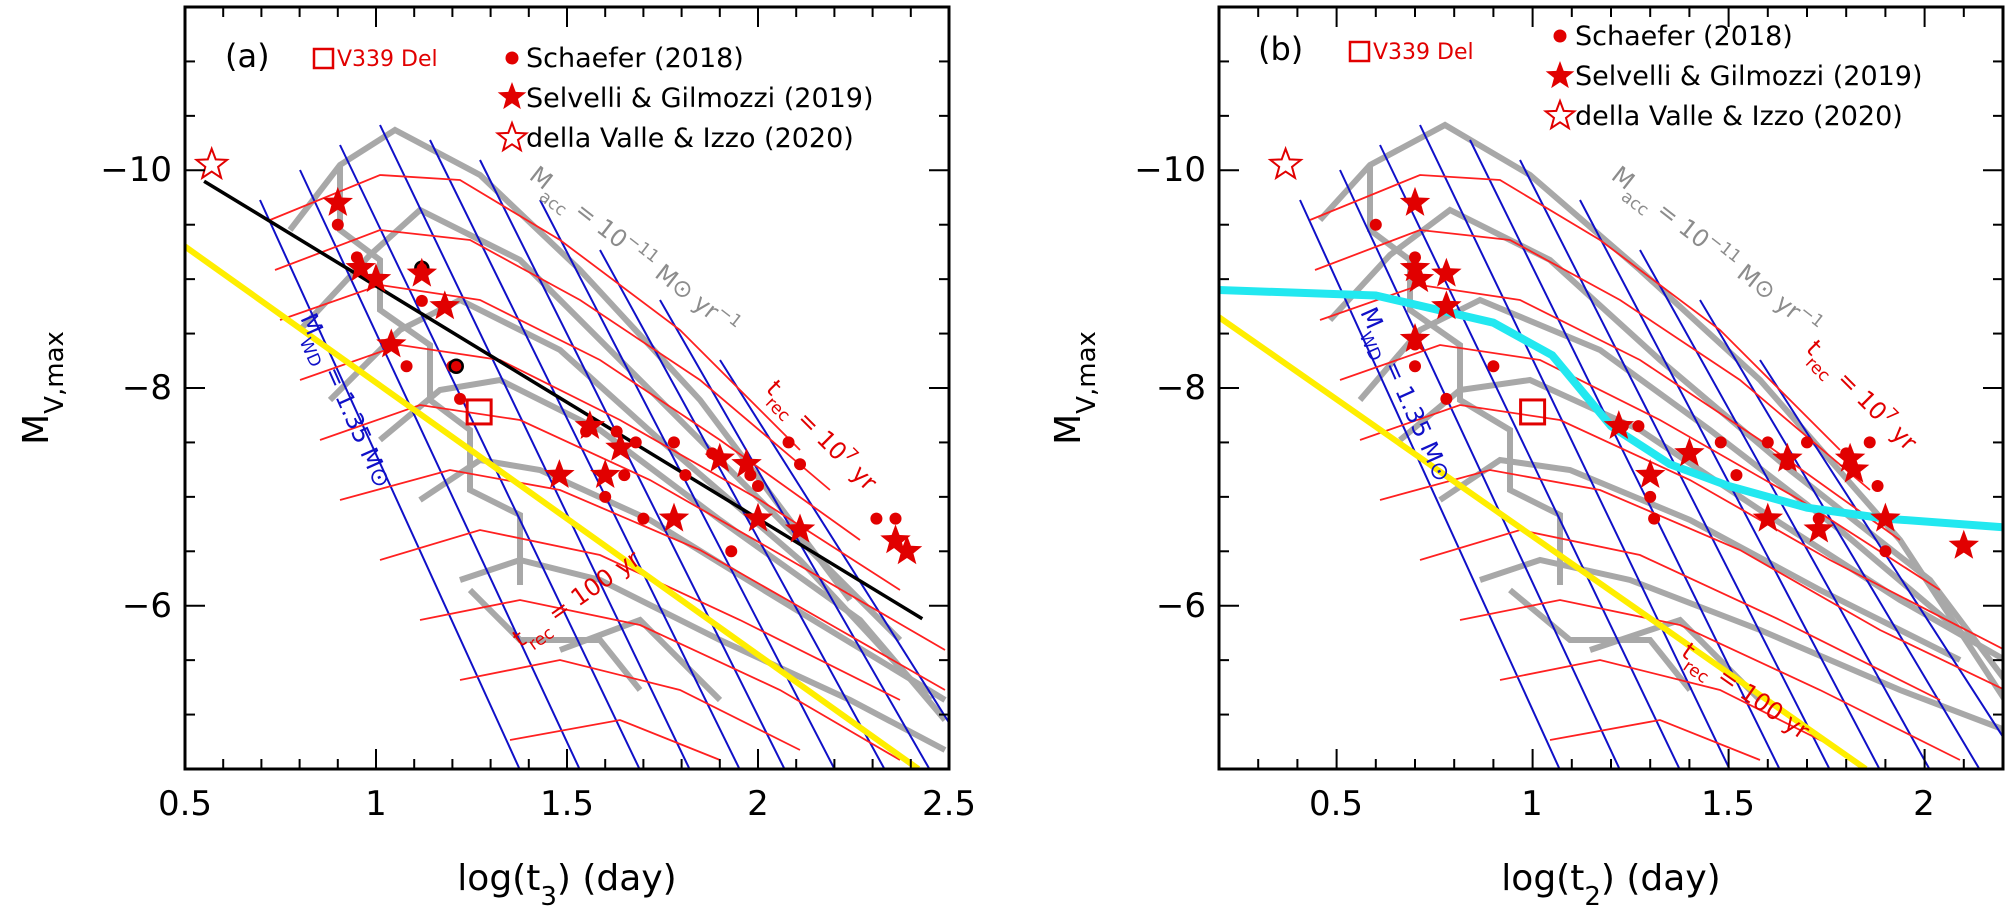  I want to click on b-xaxis-label: log(t2) (day), so click(1610, 882).